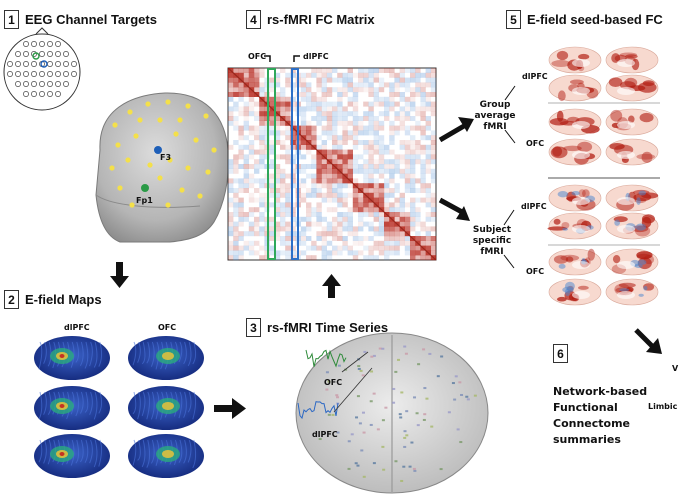 This screenshot has width=680, height=500. Describe the element at coordinates (392, 413) in the screenshot. I see `fmri-brain` at that location.